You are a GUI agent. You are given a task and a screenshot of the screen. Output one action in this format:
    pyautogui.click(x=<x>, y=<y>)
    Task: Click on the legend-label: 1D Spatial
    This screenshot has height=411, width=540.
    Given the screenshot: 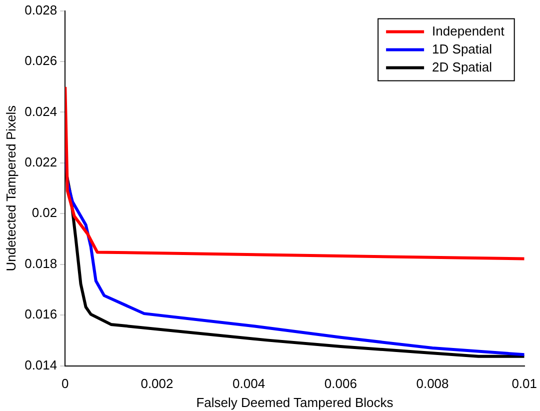 What is the action you would take?
    pyautogui.click(x=462, y=48)
    